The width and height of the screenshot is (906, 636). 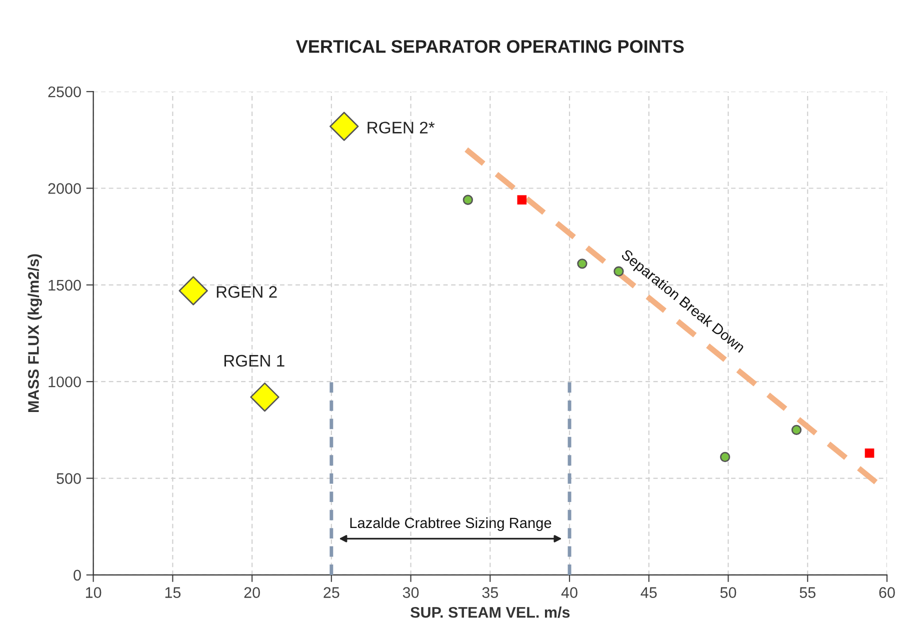 I want to click on x-tick-label: 55, so click(x=808, y=592).